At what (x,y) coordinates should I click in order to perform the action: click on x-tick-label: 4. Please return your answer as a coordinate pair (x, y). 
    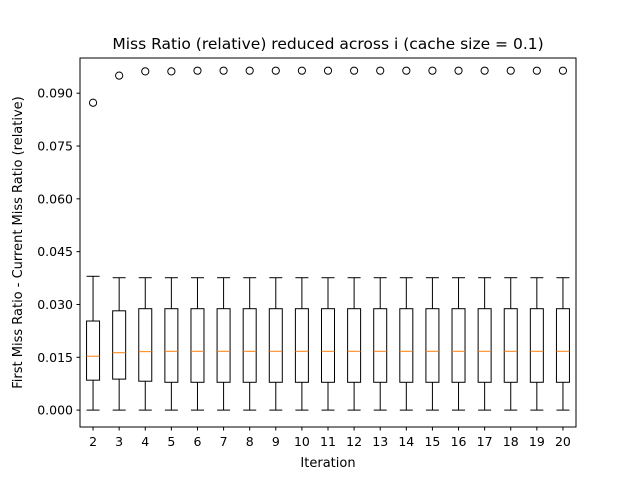
    Looking at the image, I should click on (145, 441).